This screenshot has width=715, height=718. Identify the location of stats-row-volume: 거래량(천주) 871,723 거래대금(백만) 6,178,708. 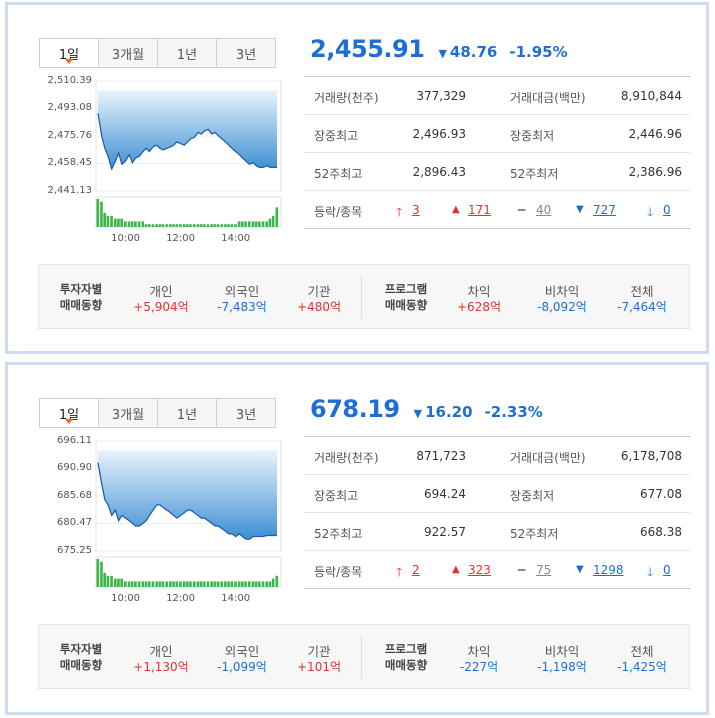
(497, 456).